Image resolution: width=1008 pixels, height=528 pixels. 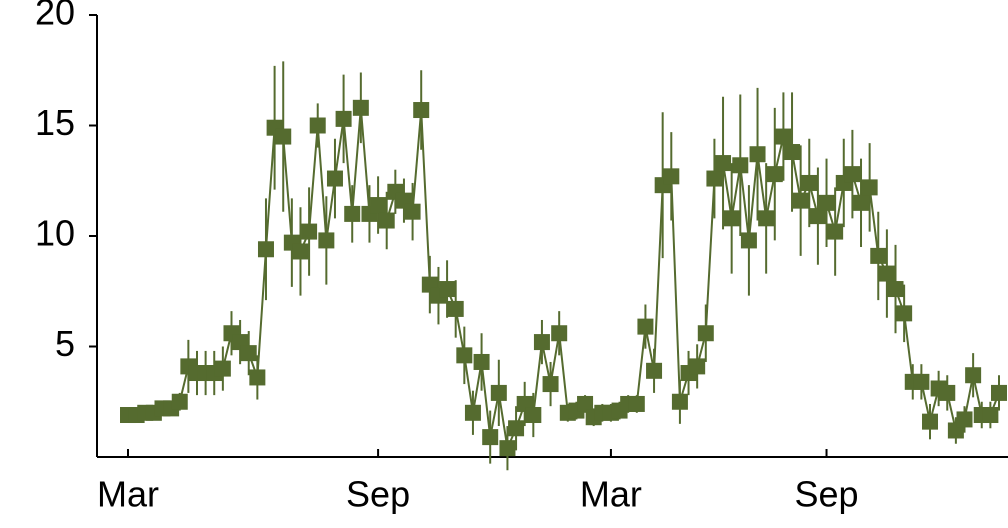 What do you see at coordinates (55, 16) in the screenshot?
I see `y-tick-label: 20` at bounding box center [55, 16].